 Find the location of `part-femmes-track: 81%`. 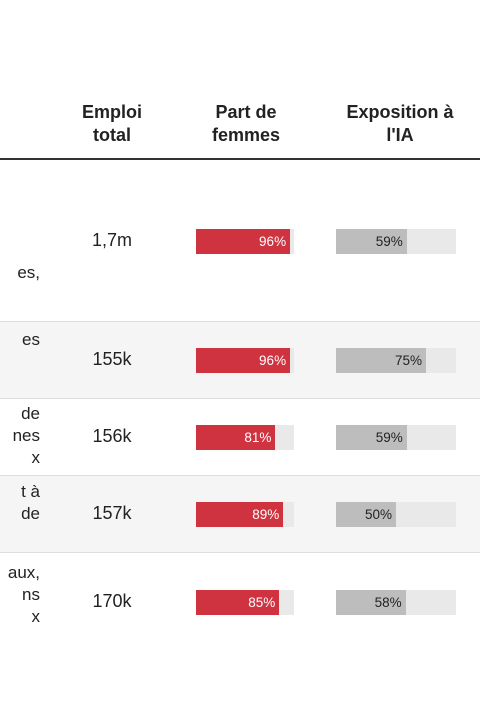

part-femmes-track: 81% is located at coordinates (245, 437).